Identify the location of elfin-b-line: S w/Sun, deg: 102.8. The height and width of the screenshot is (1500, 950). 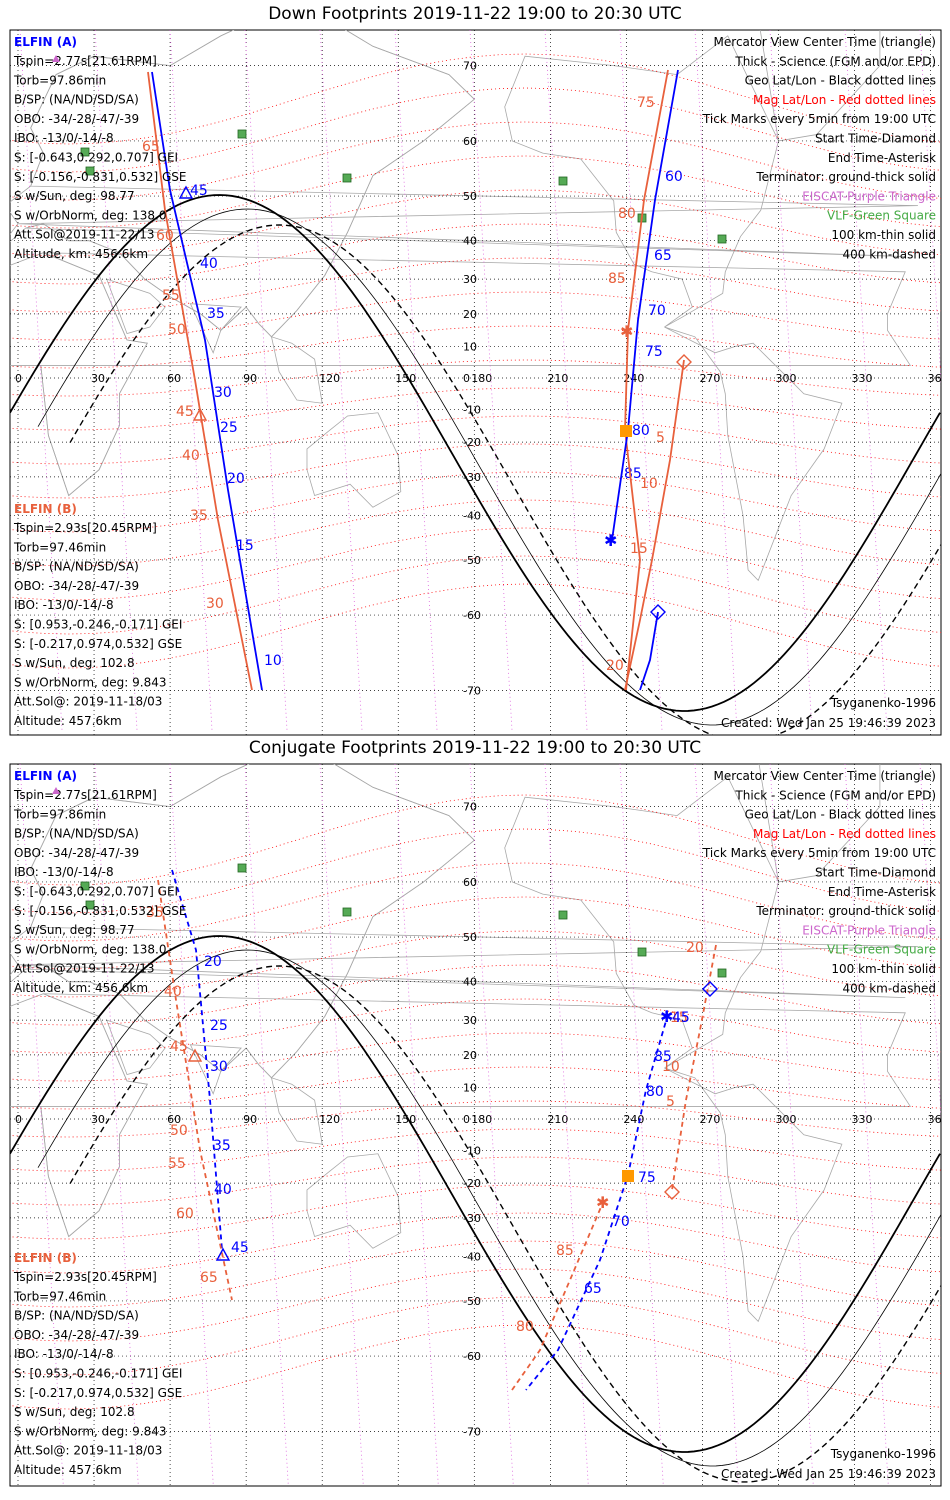
(74, 1412).